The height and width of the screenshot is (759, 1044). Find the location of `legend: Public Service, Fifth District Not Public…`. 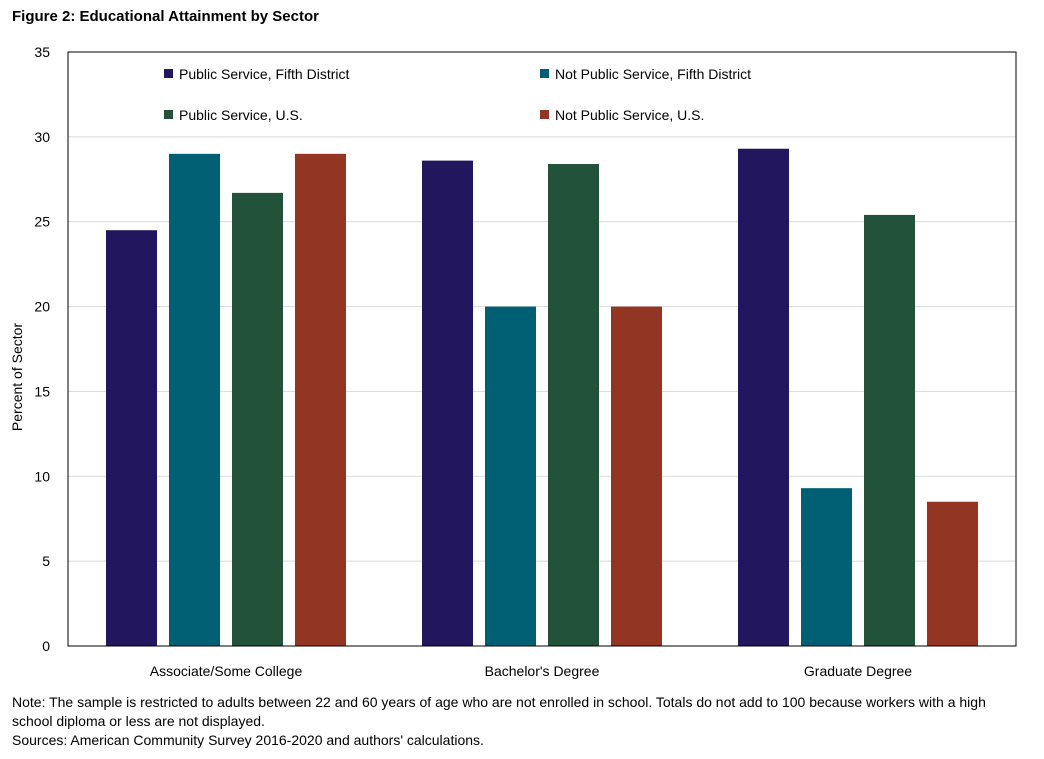

legend: Public Service, Fifth District Not Public… is located at coordinates (457, 94).